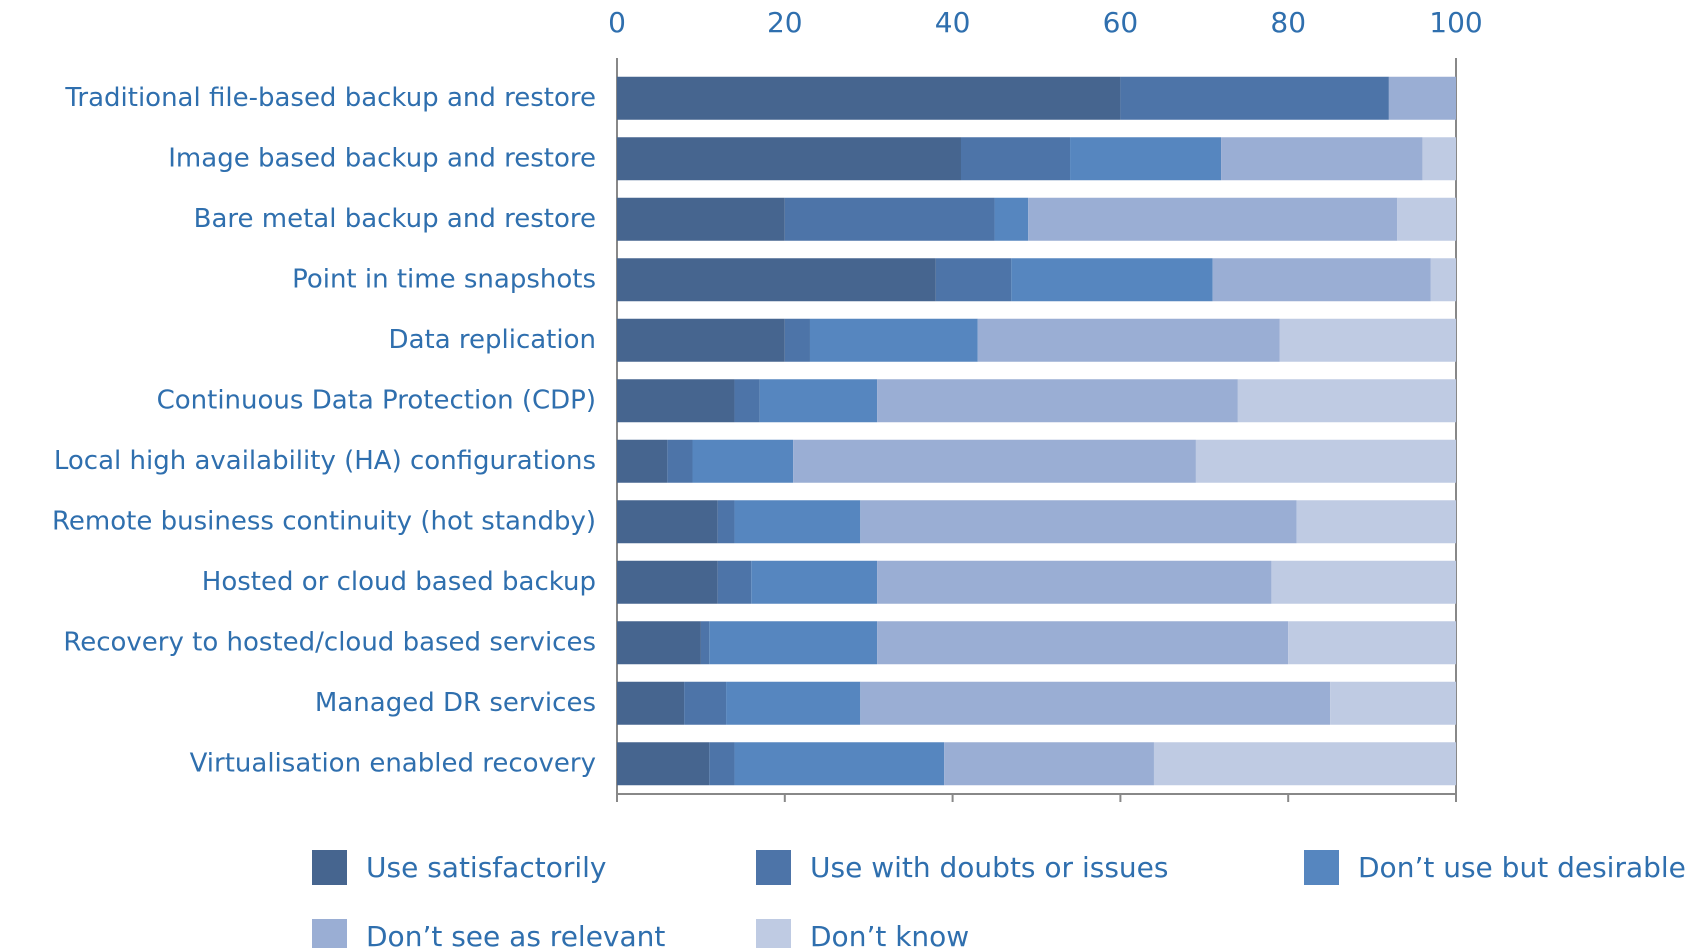 The image size is (1691, 948). What do you see at coordinates (376, 400) in the screenshot?
I see `y-tick-label: Continuous Data Protection (CDP)` at bounding box center [376, 400].